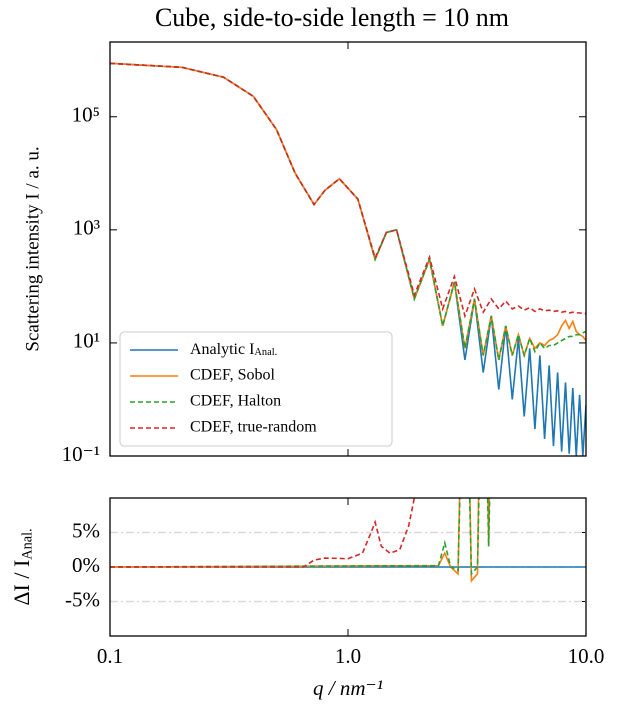 Image resolution: width=618 pixels, height=711 pixels. Describe the element at coordinates (82, 599) in the screenshot. I see `y-tick-label: -5%` at that location.